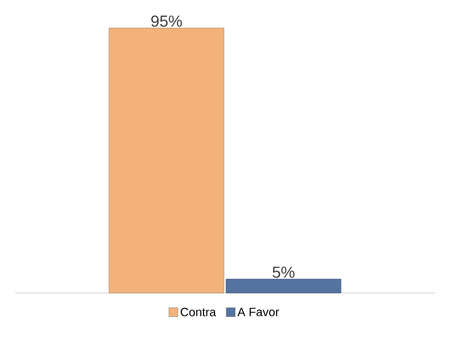 This screenshot has width=450, height=343. Describe the element at coordinates (258, 312) in the screenshot. I see `legend-label: A Favor` at that location.